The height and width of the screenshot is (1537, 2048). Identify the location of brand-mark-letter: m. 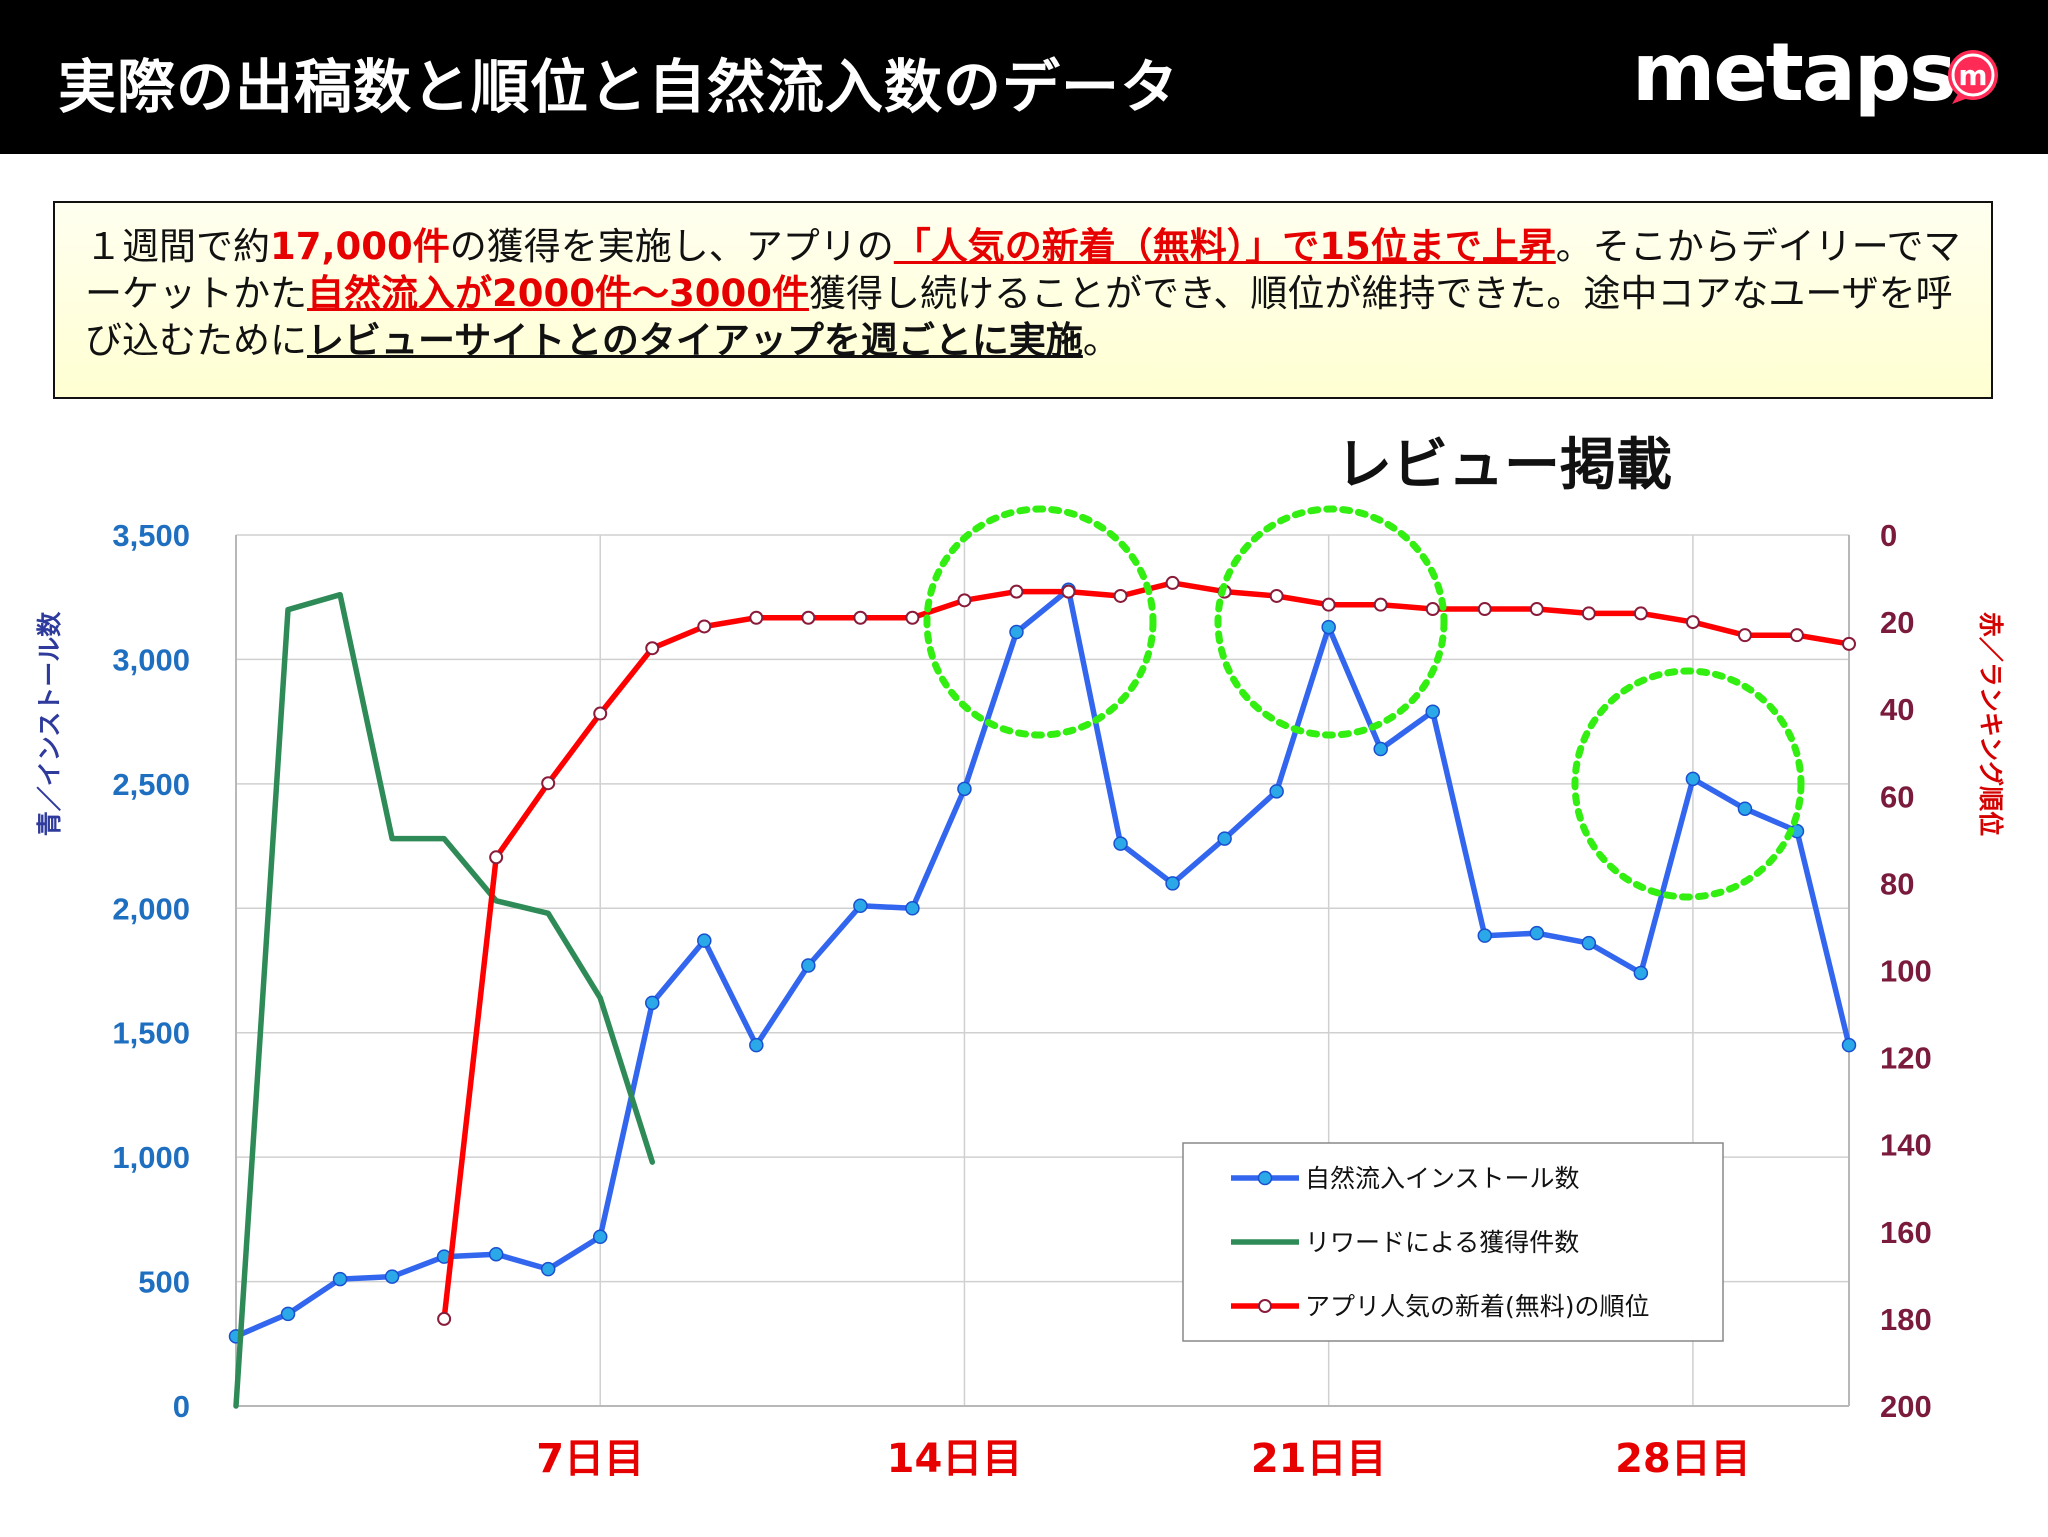
(1972, 75).